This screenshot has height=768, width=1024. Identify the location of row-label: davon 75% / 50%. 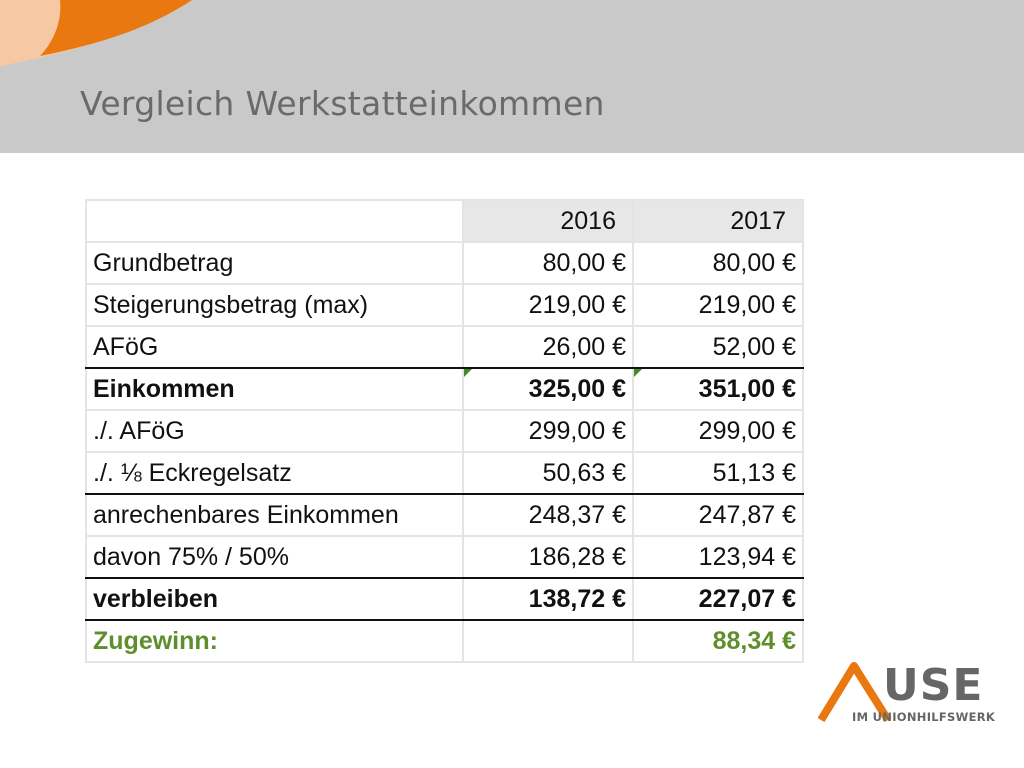
(274, 557).